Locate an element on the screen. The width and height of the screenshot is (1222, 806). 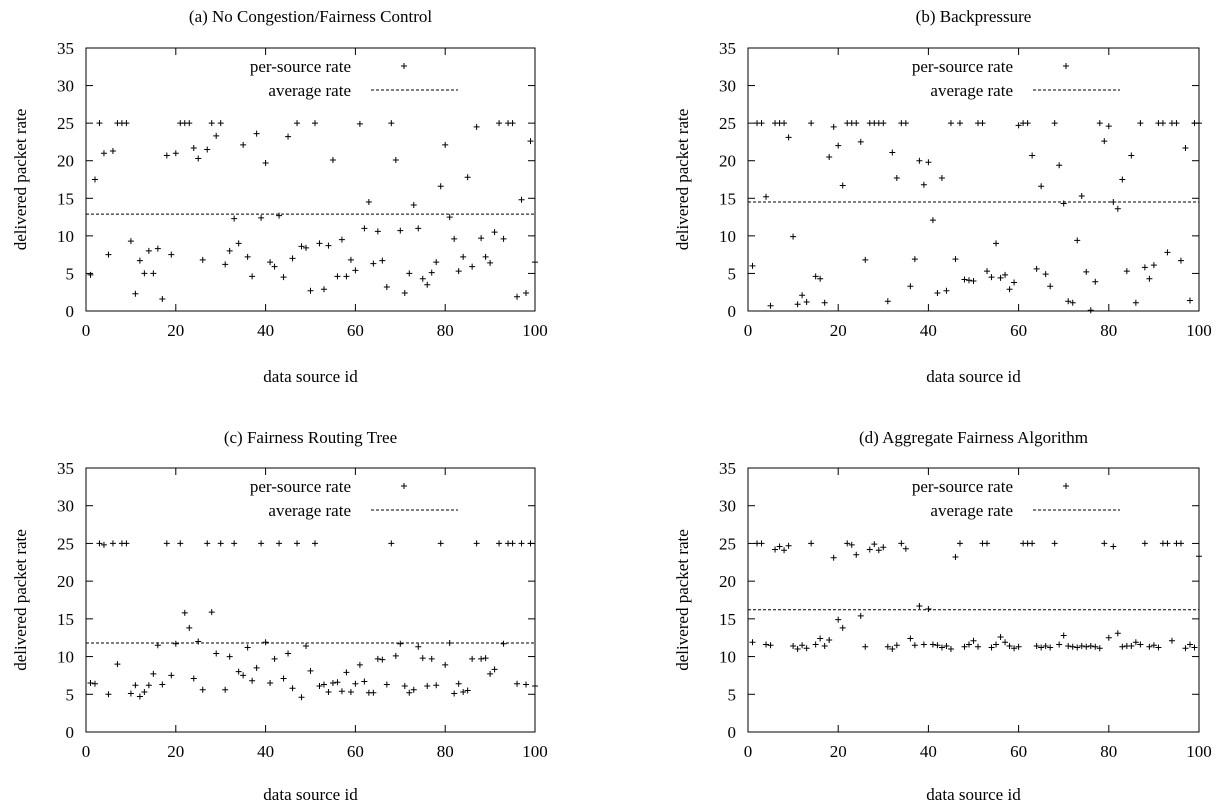
x-tick-label: 0 is located at coordinates (748, 330).